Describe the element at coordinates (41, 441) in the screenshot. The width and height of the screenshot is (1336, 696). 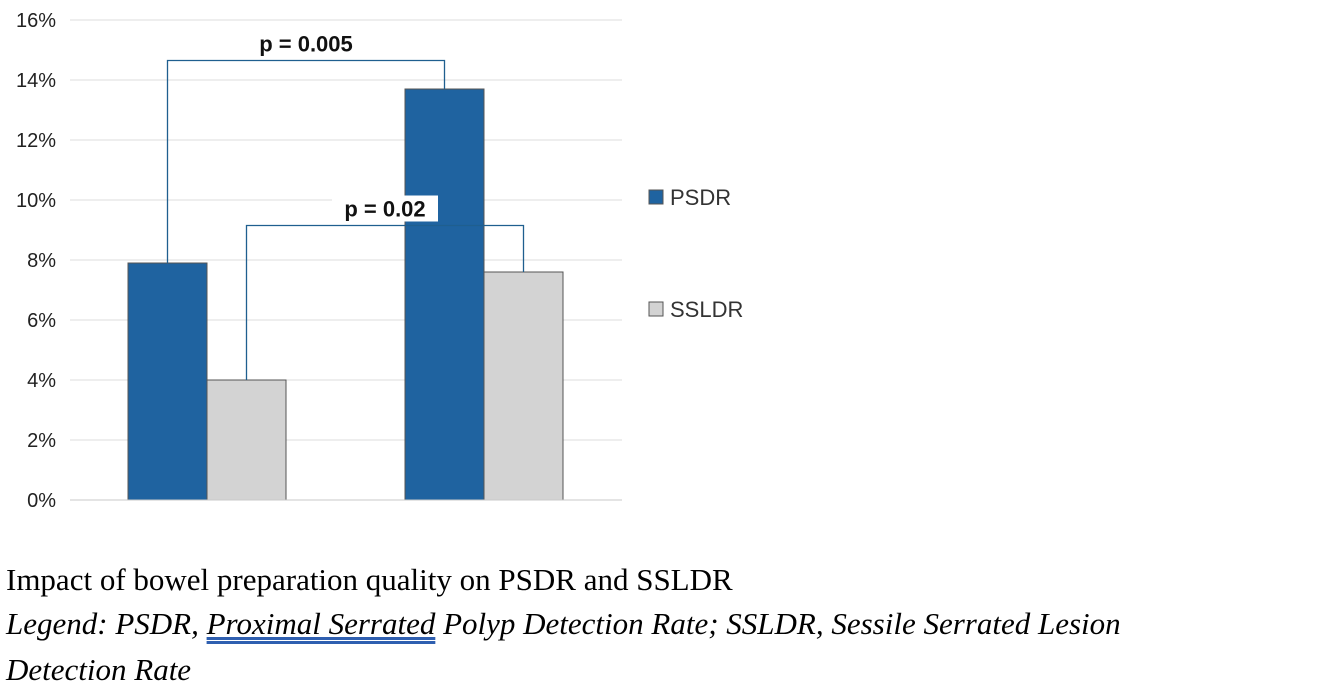
I see `y-tick-label: 2%` at that location.